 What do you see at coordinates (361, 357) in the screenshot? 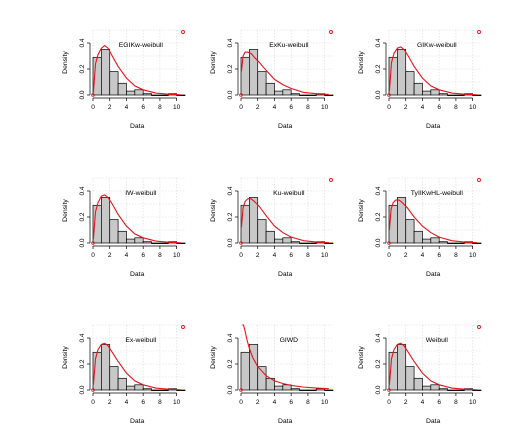
I see `y-axis-title: Density` at bounding box center [361, 357].